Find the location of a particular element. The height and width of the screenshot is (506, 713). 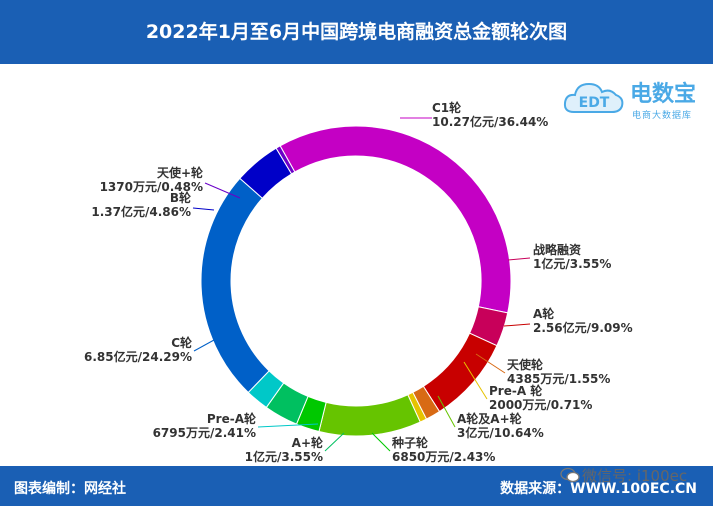

slice-label-value-5: 3亿元/10.64% is located at coordinates (500, 432).